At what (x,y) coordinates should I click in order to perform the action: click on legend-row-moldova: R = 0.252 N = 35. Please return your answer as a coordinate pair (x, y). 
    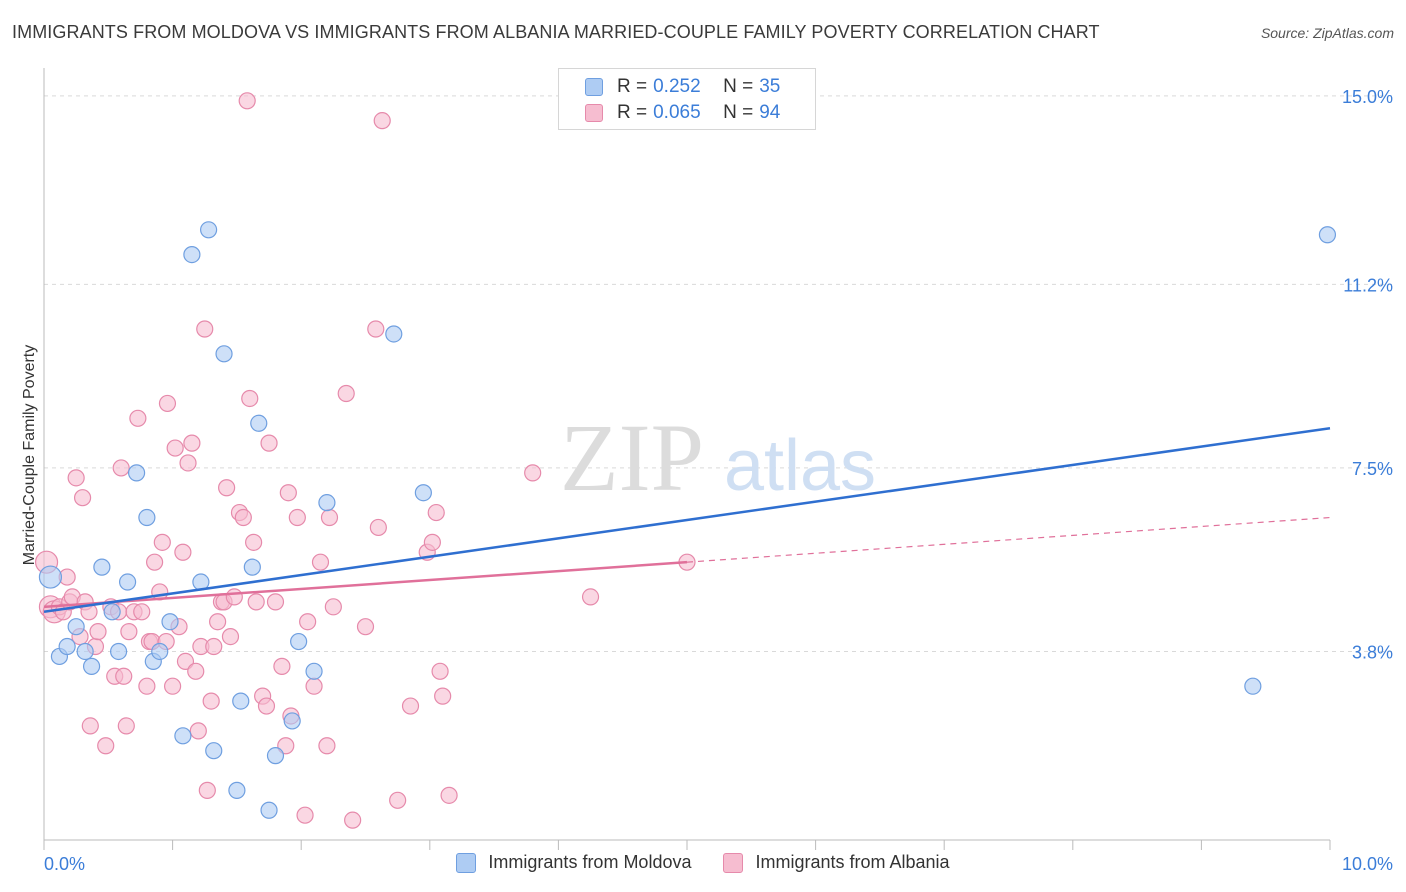
    Looking at the image, I should click on (682, 87).